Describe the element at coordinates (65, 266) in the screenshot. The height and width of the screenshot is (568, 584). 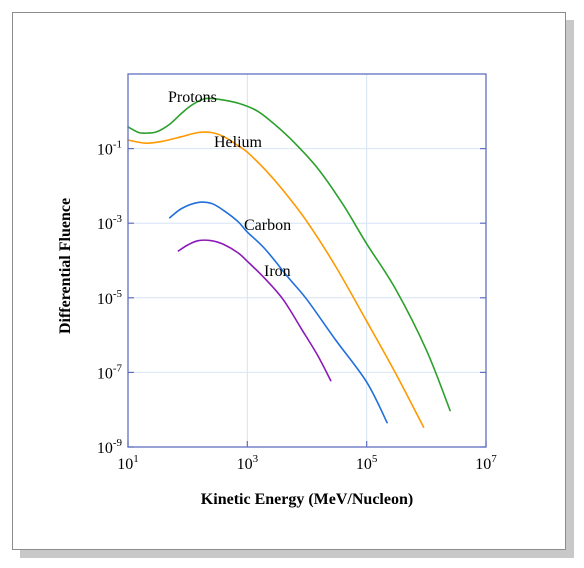
I see `y-axis-title: Differential Fluence` at that location.